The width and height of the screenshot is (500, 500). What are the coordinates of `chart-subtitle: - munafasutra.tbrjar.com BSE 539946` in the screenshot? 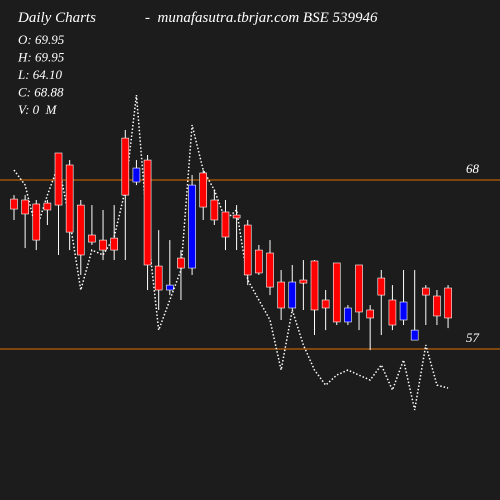 It's located at (261, 18).